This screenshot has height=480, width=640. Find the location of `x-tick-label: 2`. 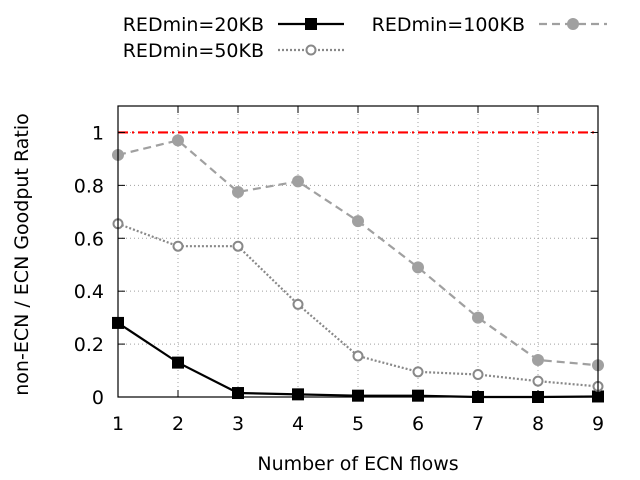

x-tick-label: 2 is located at coordinates (178, 424).